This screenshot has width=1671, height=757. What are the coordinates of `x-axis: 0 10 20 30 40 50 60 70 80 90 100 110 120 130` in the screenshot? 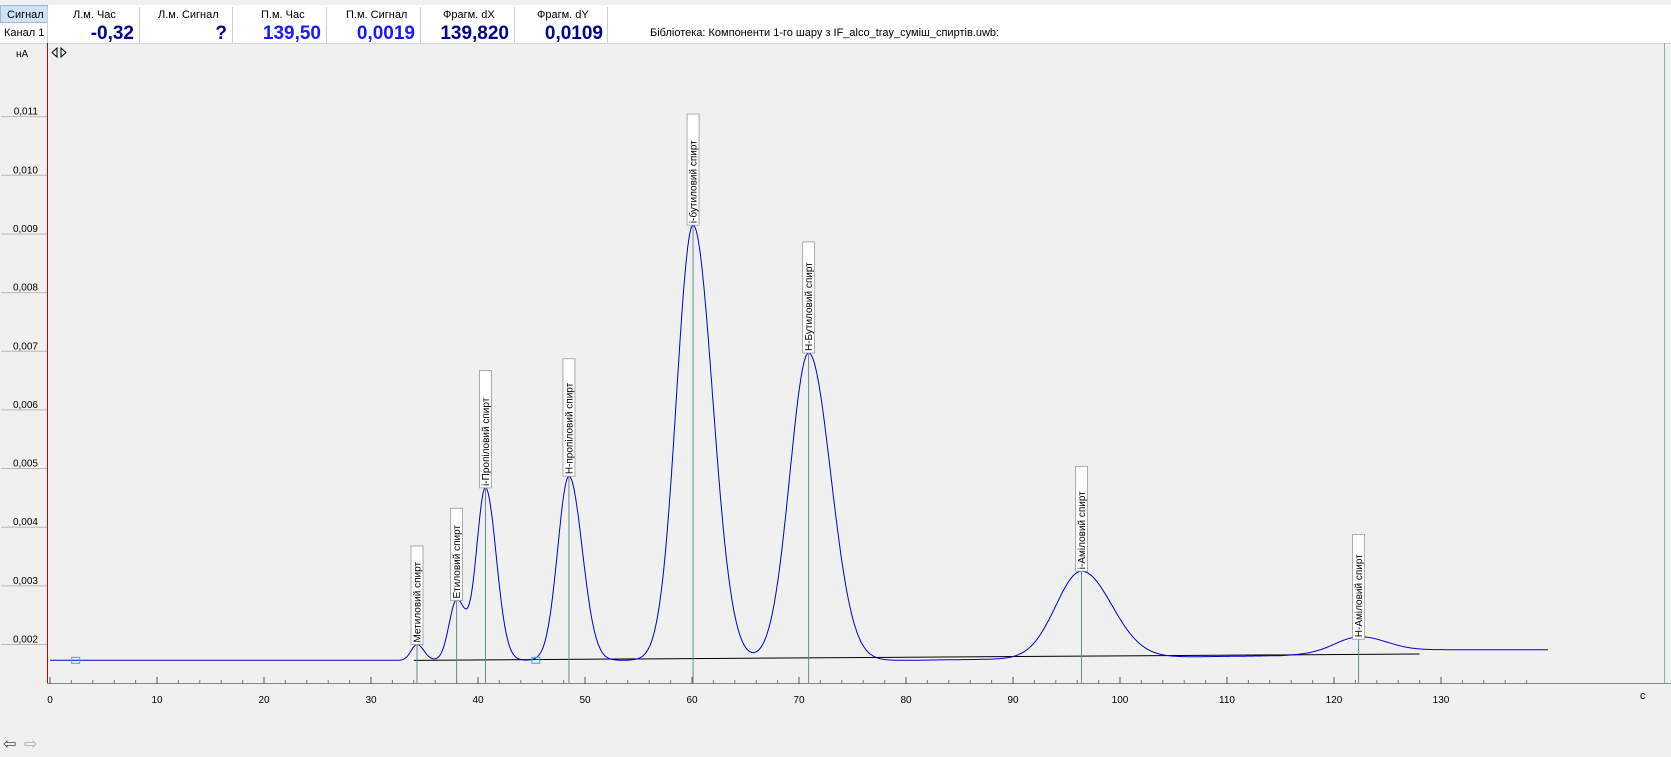 It's located at (859, 691).